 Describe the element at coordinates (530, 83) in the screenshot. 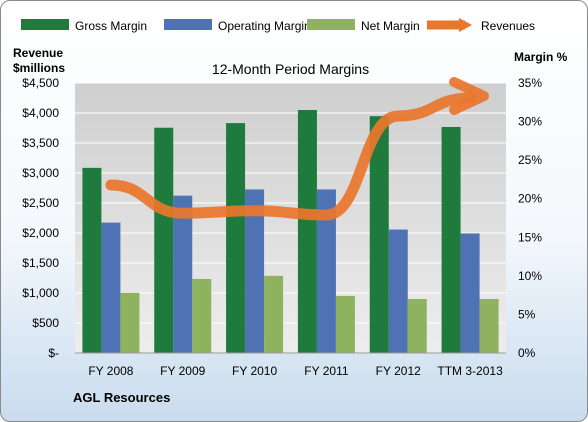

I see `y-right-tick-label: 35%` at that location.